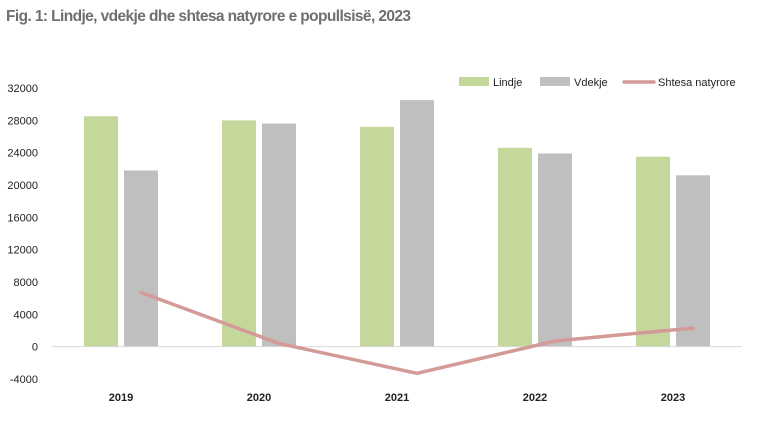  Describe the element at coordinates (22, 154) in the screenshot. I see `y-tick-label: 24000` at that location.